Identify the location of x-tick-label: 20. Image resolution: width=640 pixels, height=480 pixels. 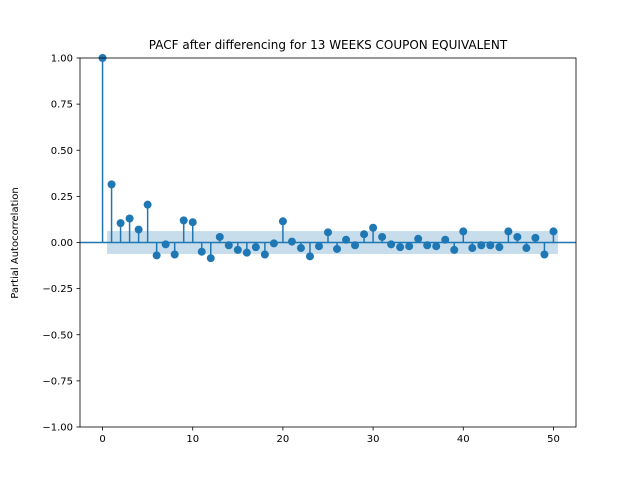
(283, 439).